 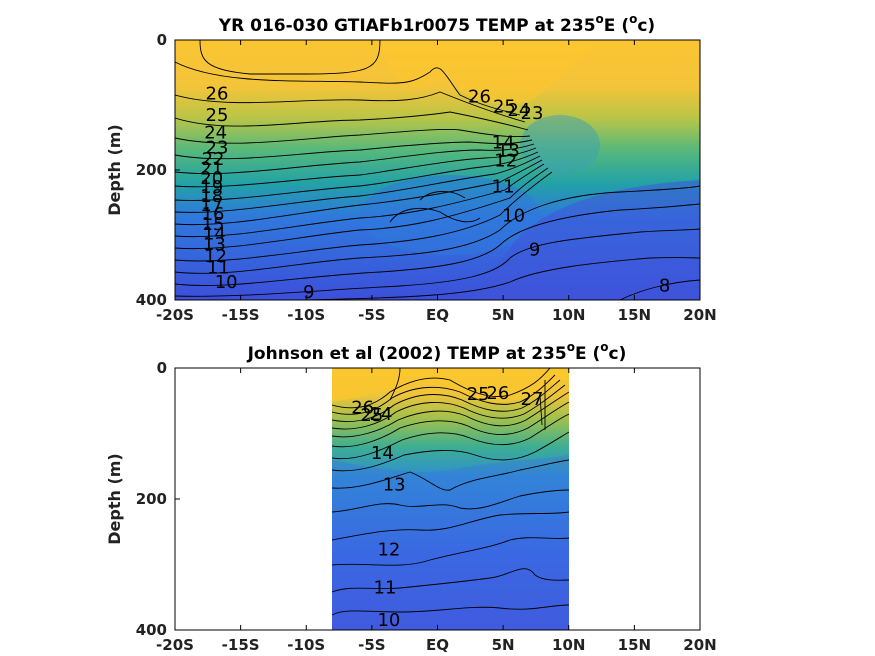 What do you see at coordinates (213, 224) in the screenshot?
I see `top-contour-label: 15` at bounding box center [213, 224].